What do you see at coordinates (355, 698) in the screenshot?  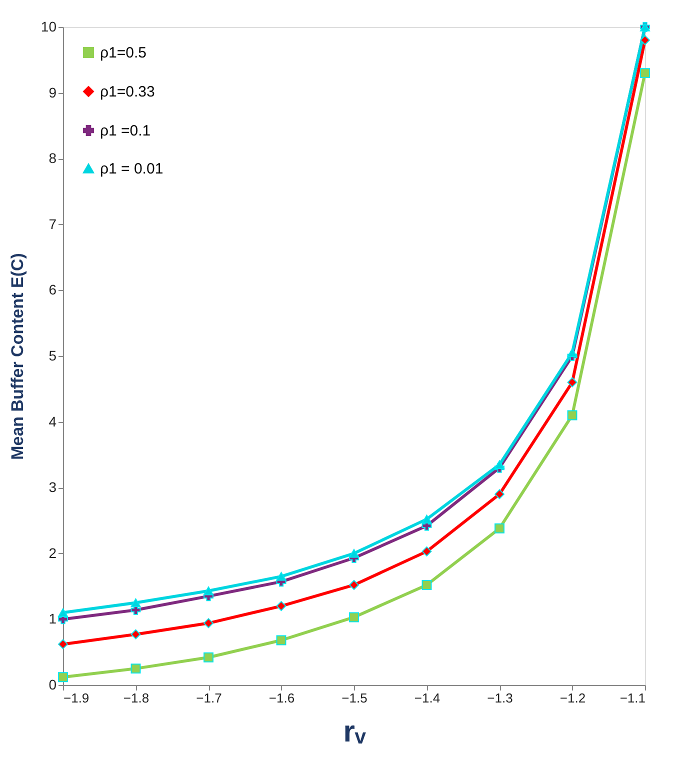 I see `x-tick-label: −1.5` at bounding box center [355, 698].